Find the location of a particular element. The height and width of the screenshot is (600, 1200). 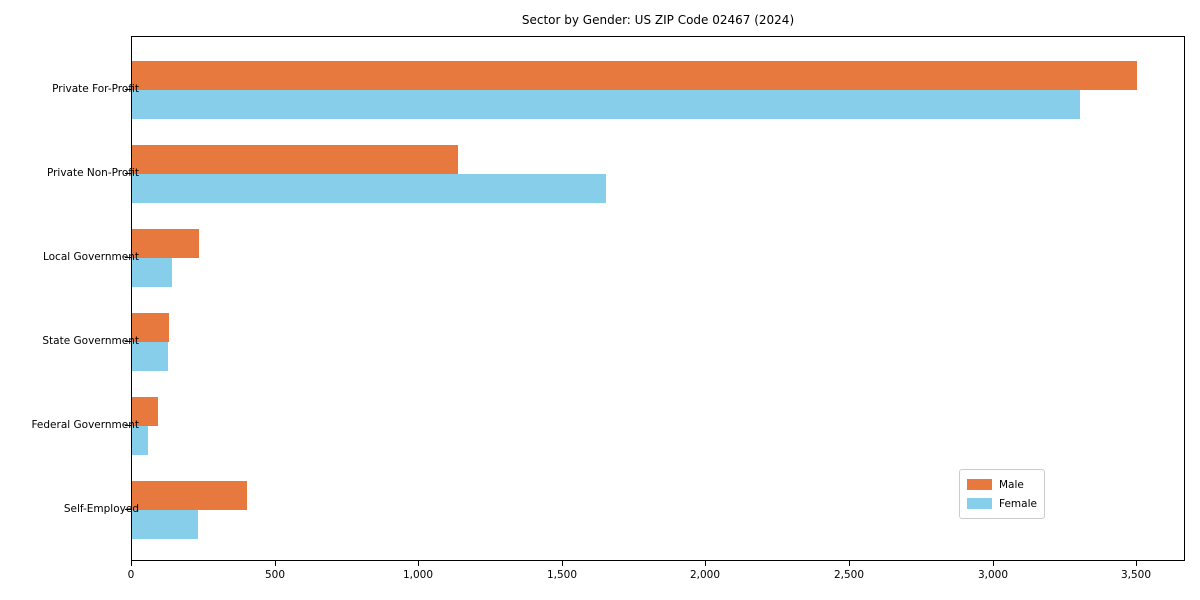

legend: Male Female is located at coordinates (1002, 494).